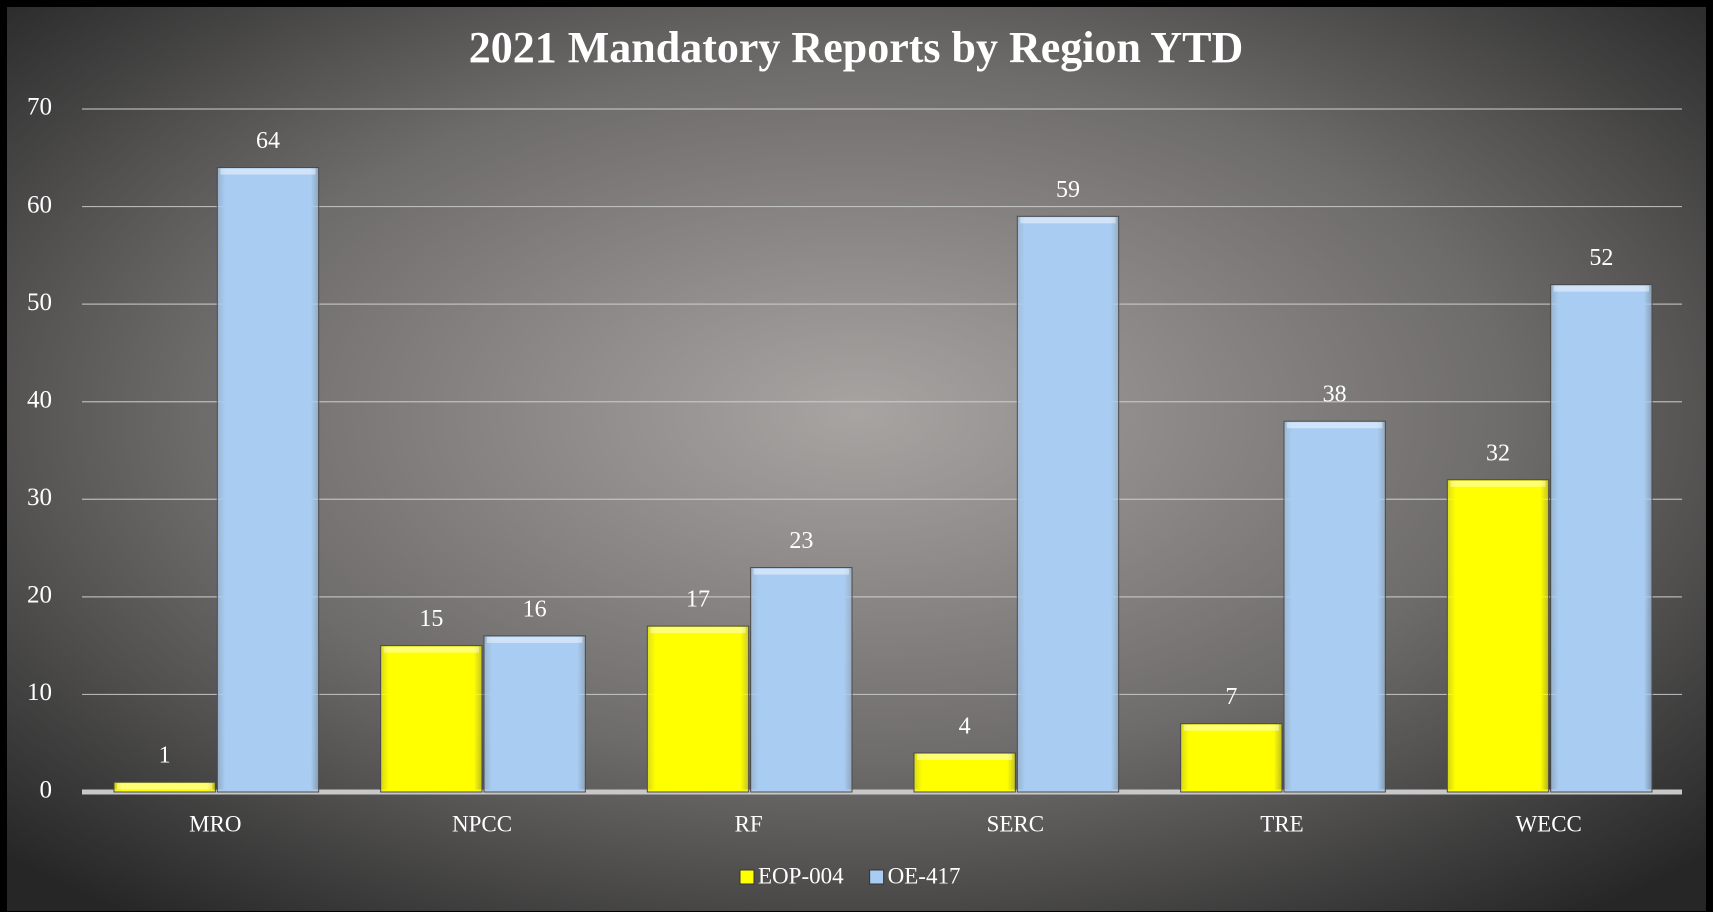 The height and width of the screenshot is (912, 1713). Describe the element at coordinates (698, 600) in the screenshot. I see `data-label: 17` at that location.